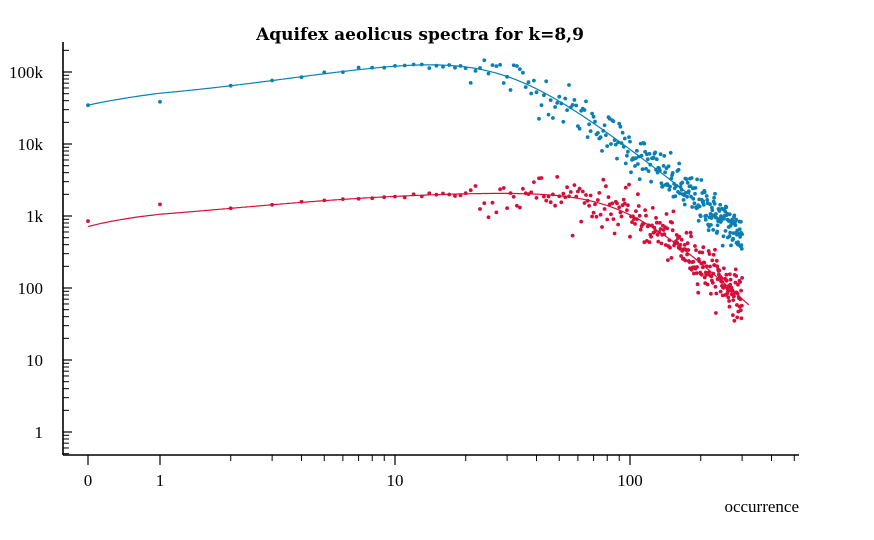  What do you see at coordinates (31, 288) in the screenshot?
I see `y-tick-label: 100` at bounding box center [31, 288].